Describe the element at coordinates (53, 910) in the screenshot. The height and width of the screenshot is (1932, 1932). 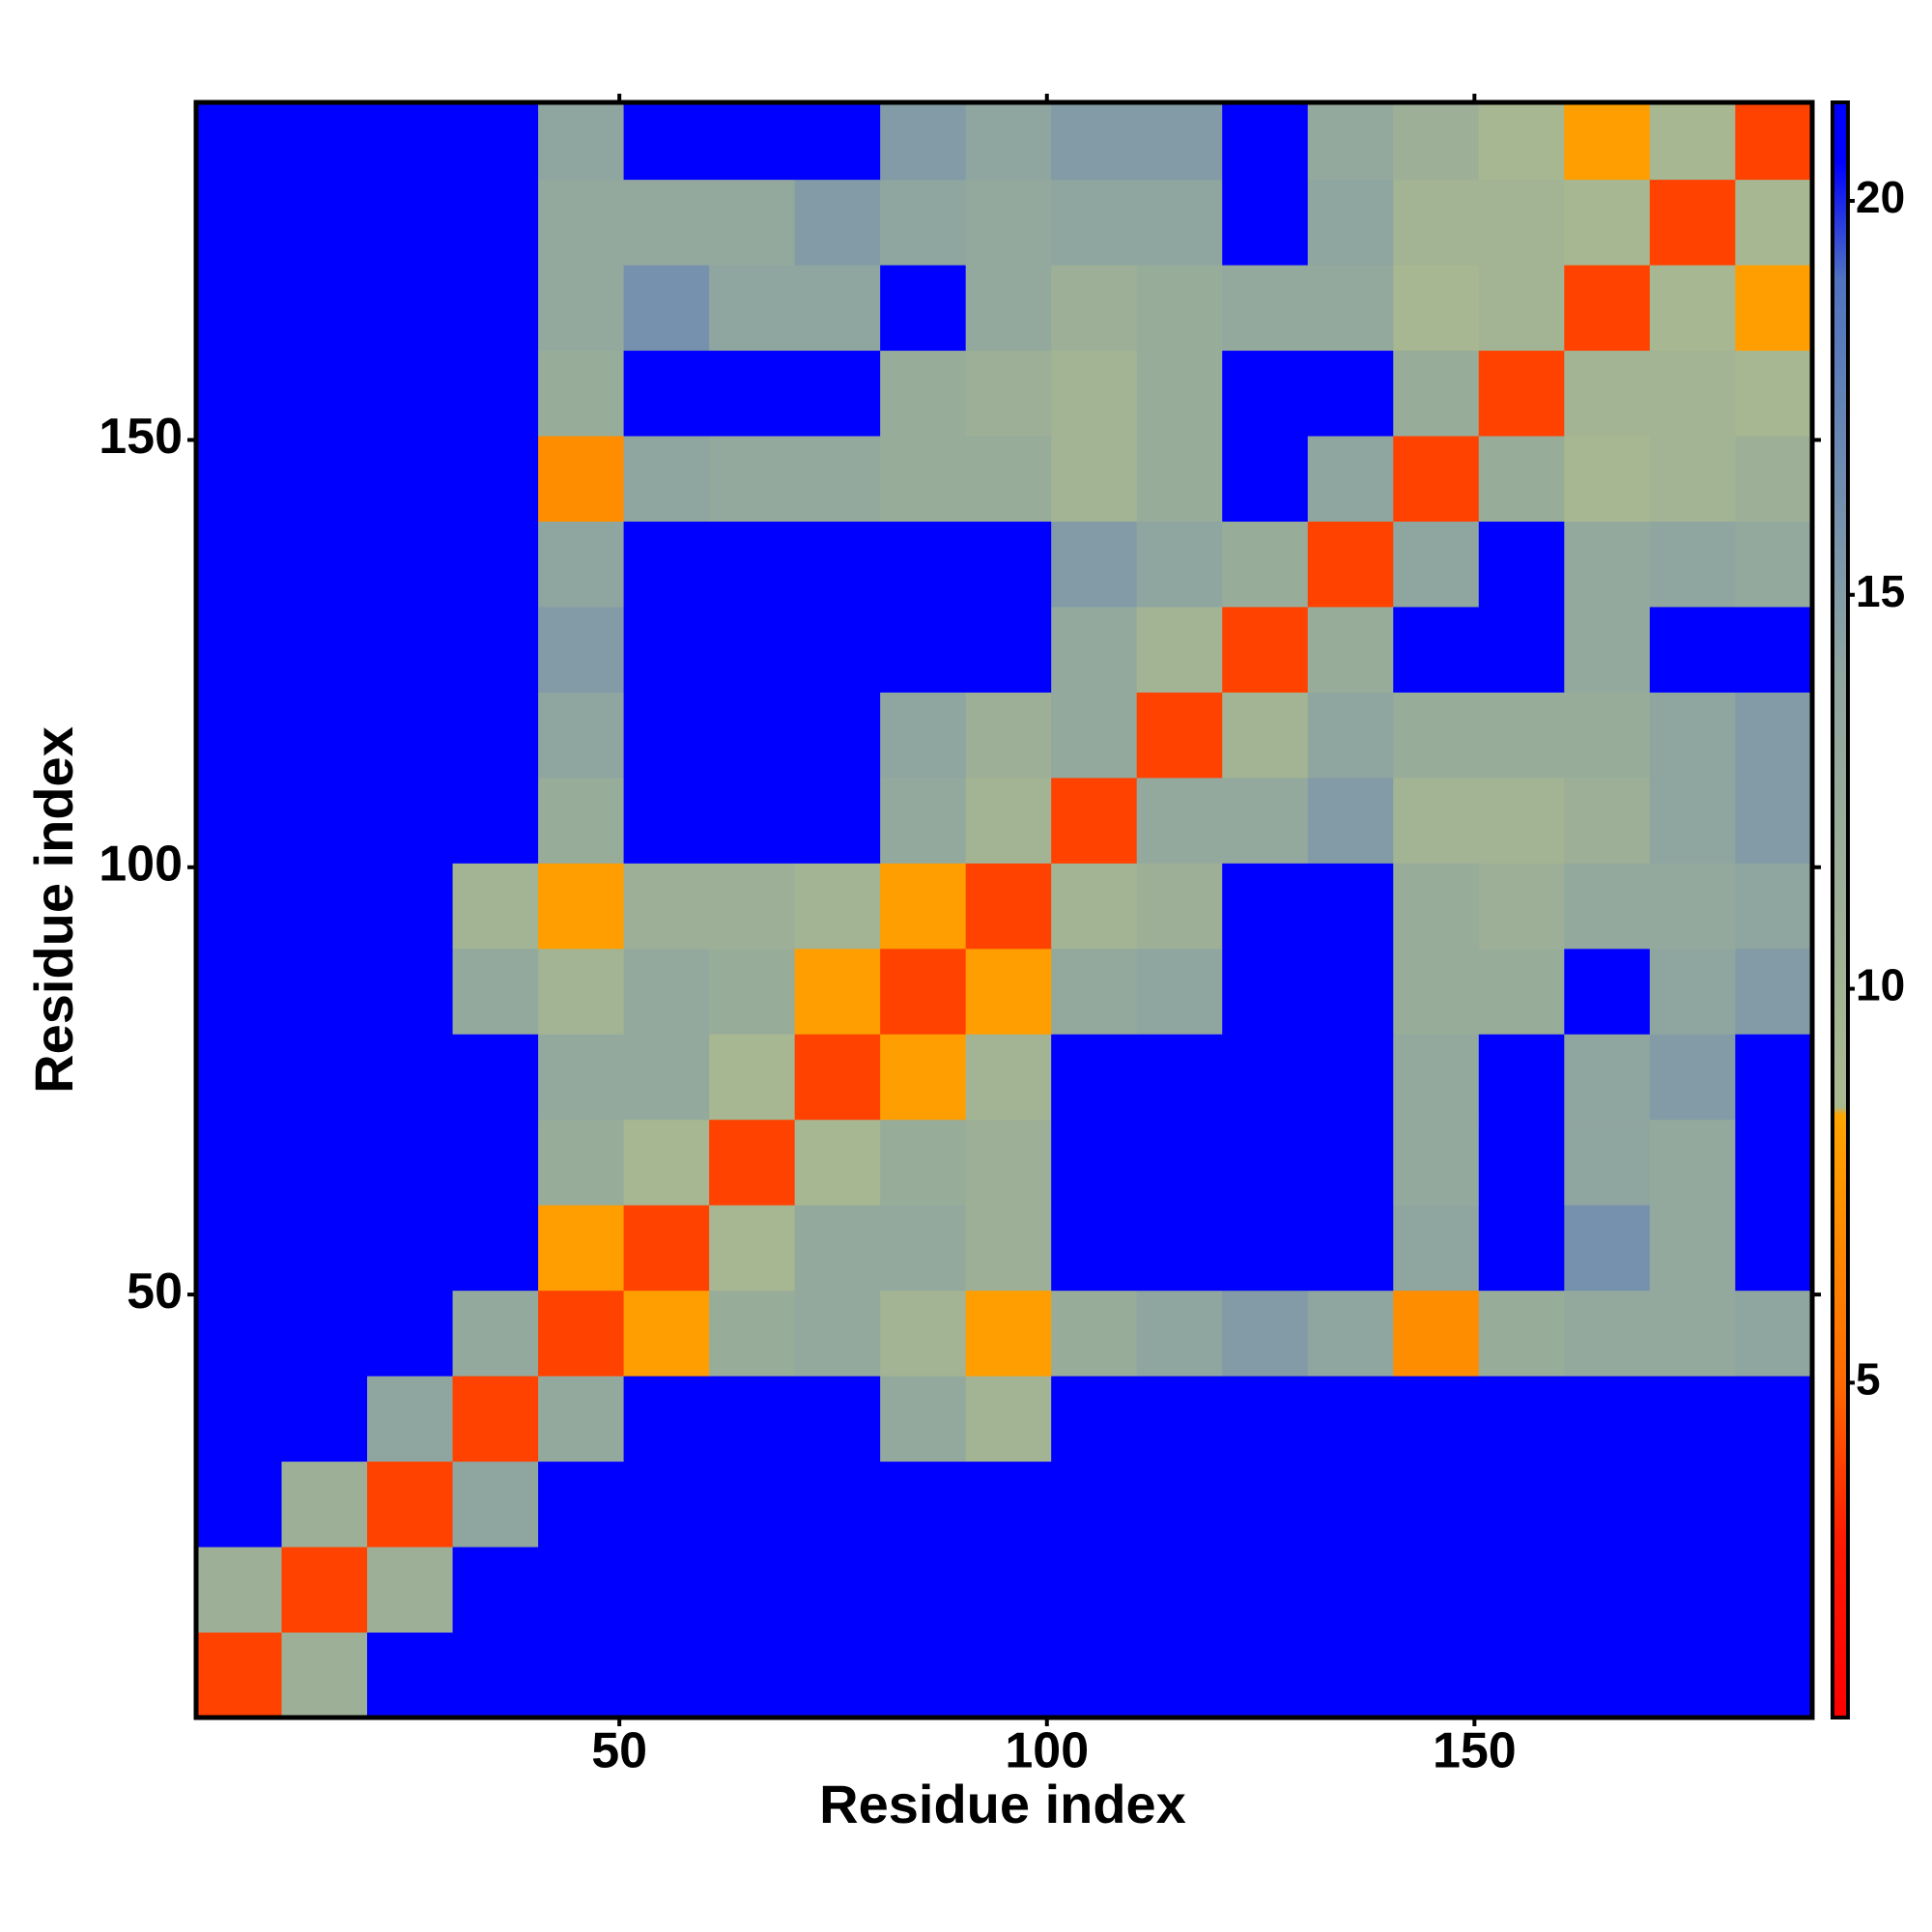
I see `y-axis-label: Residue index` at that location.